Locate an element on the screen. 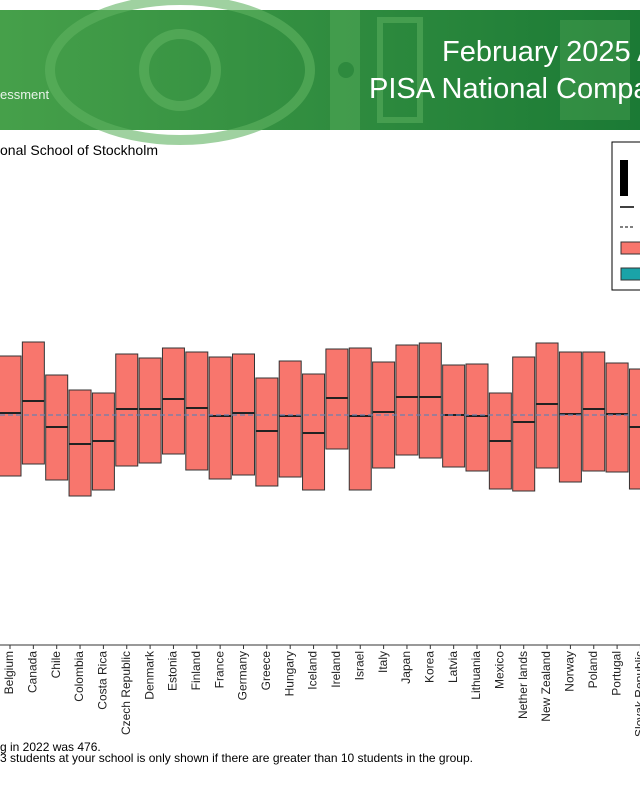 The image size is (640, 800). footnote: g in 2022 was 476. is located at coordinates (50, 747).